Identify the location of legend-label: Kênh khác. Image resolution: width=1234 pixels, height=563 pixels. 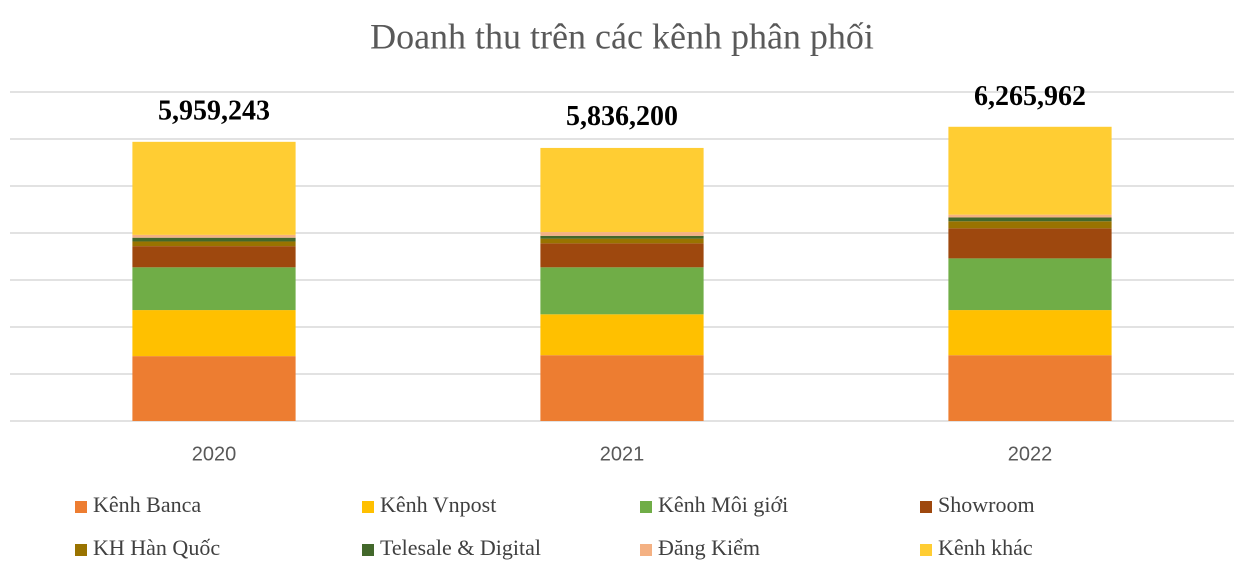
(985, 547).